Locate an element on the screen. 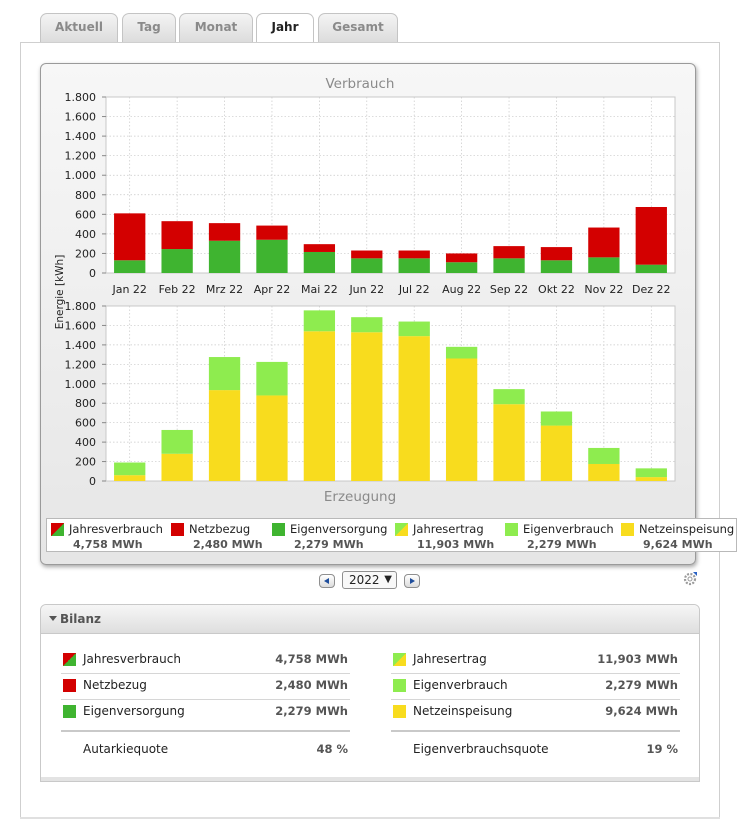 The height and width of the screenshot is (835, 749). tab-aktuell: Aktuell is located at coordinates (79, 27).